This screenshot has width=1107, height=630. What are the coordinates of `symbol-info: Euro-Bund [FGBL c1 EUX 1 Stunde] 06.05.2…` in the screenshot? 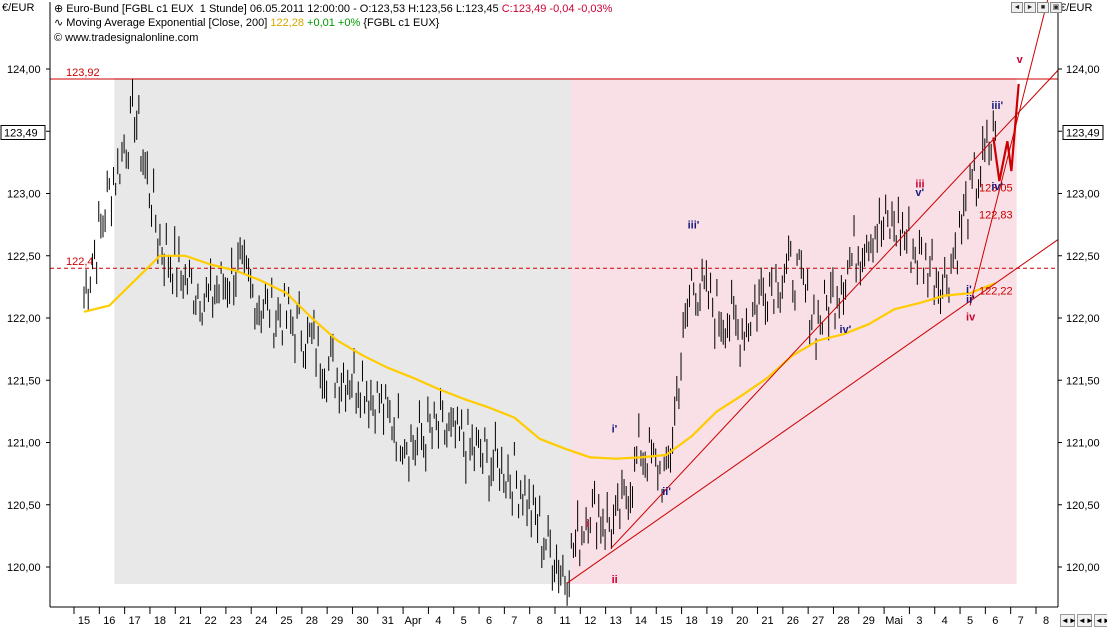 It's located at (284, 9).